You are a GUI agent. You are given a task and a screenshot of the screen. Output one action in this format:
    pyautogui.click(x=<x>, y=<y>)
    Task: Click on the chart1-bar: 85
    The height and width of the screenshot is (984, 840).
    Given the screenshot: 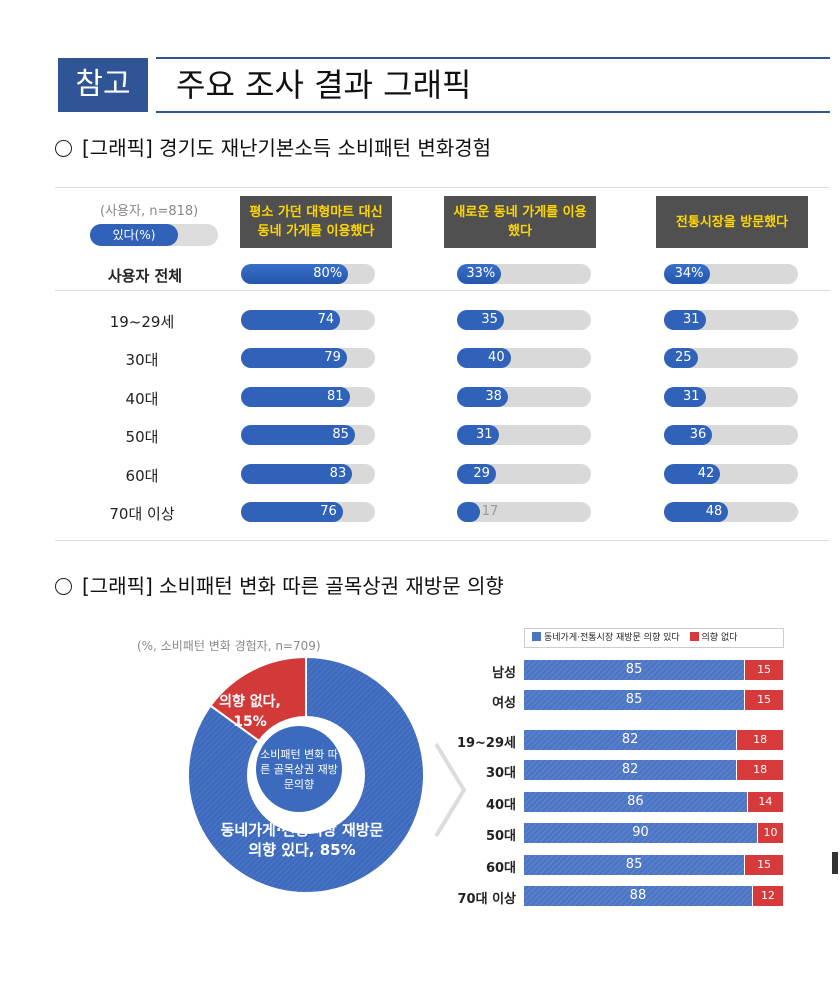 What is the action you would take?
    pyautogui.click(x=298, y=435)
    